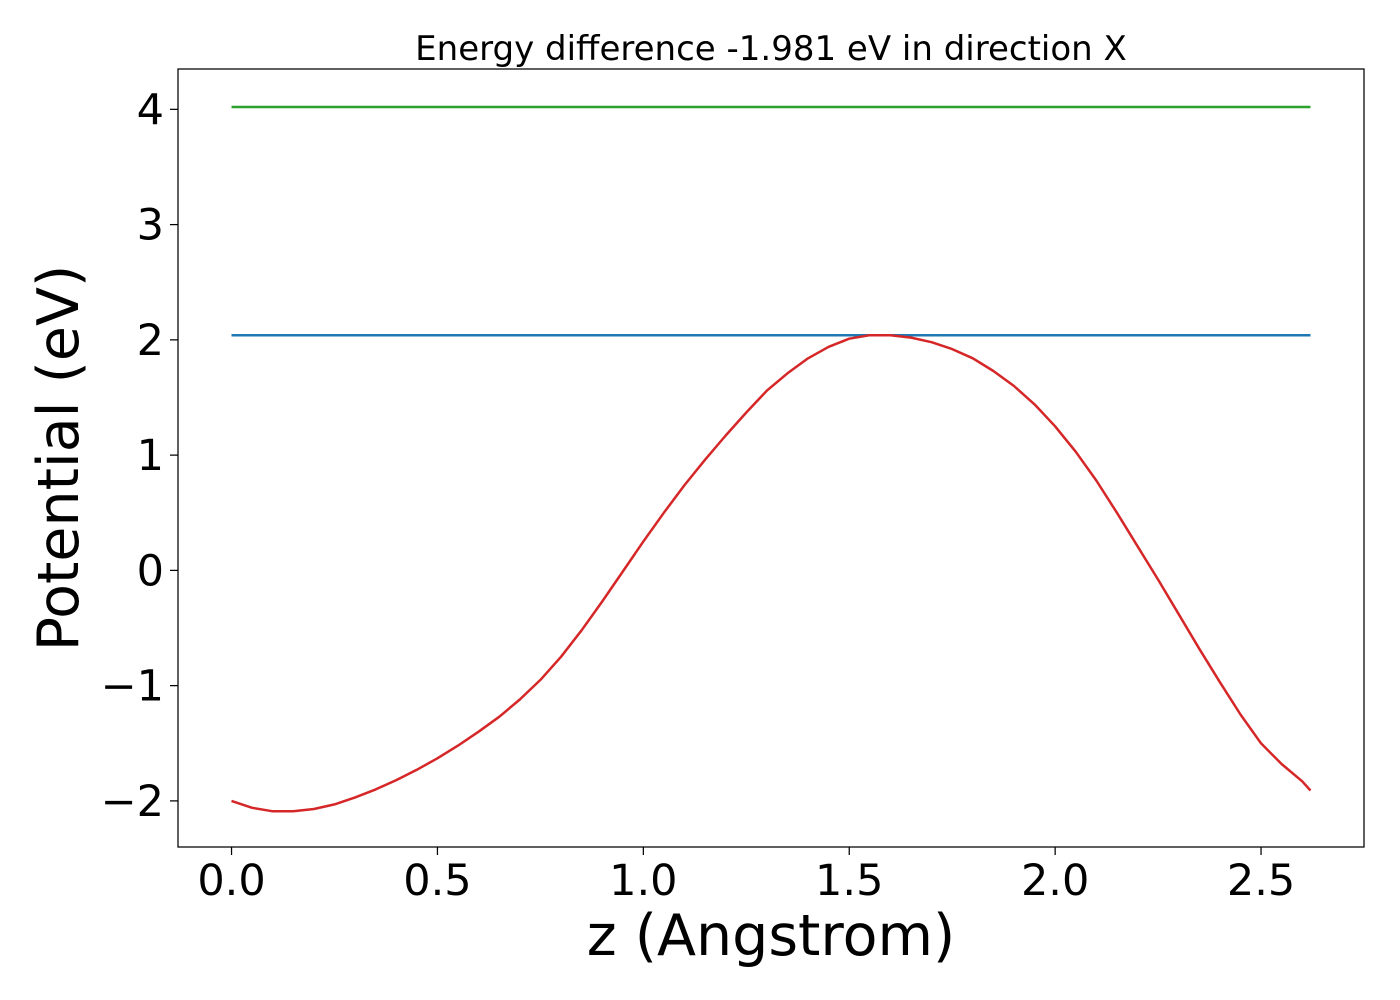  I want to click on x-tick-label: 1.5, so click(849, 881).